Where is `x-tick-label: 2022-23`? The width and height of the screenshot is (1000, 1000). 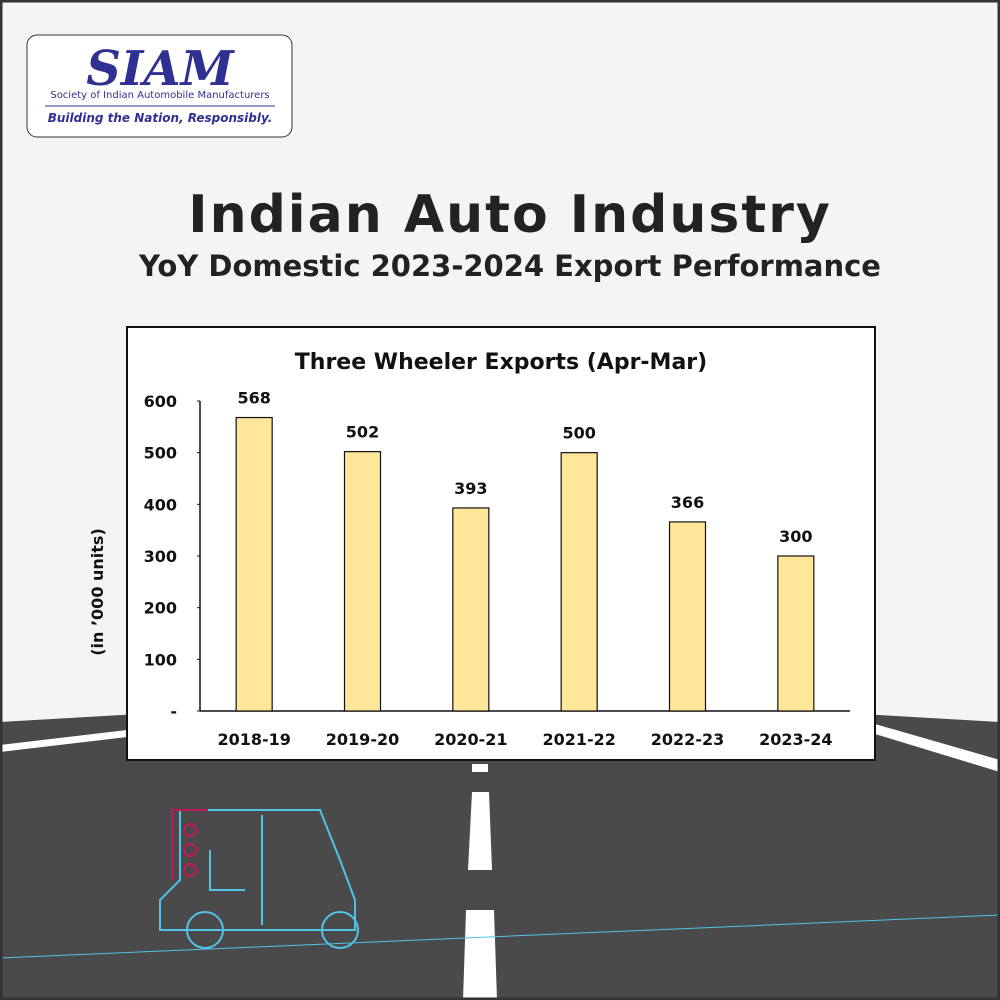
x-tick-label: 2022-23 is located at coordinates (687, 739).